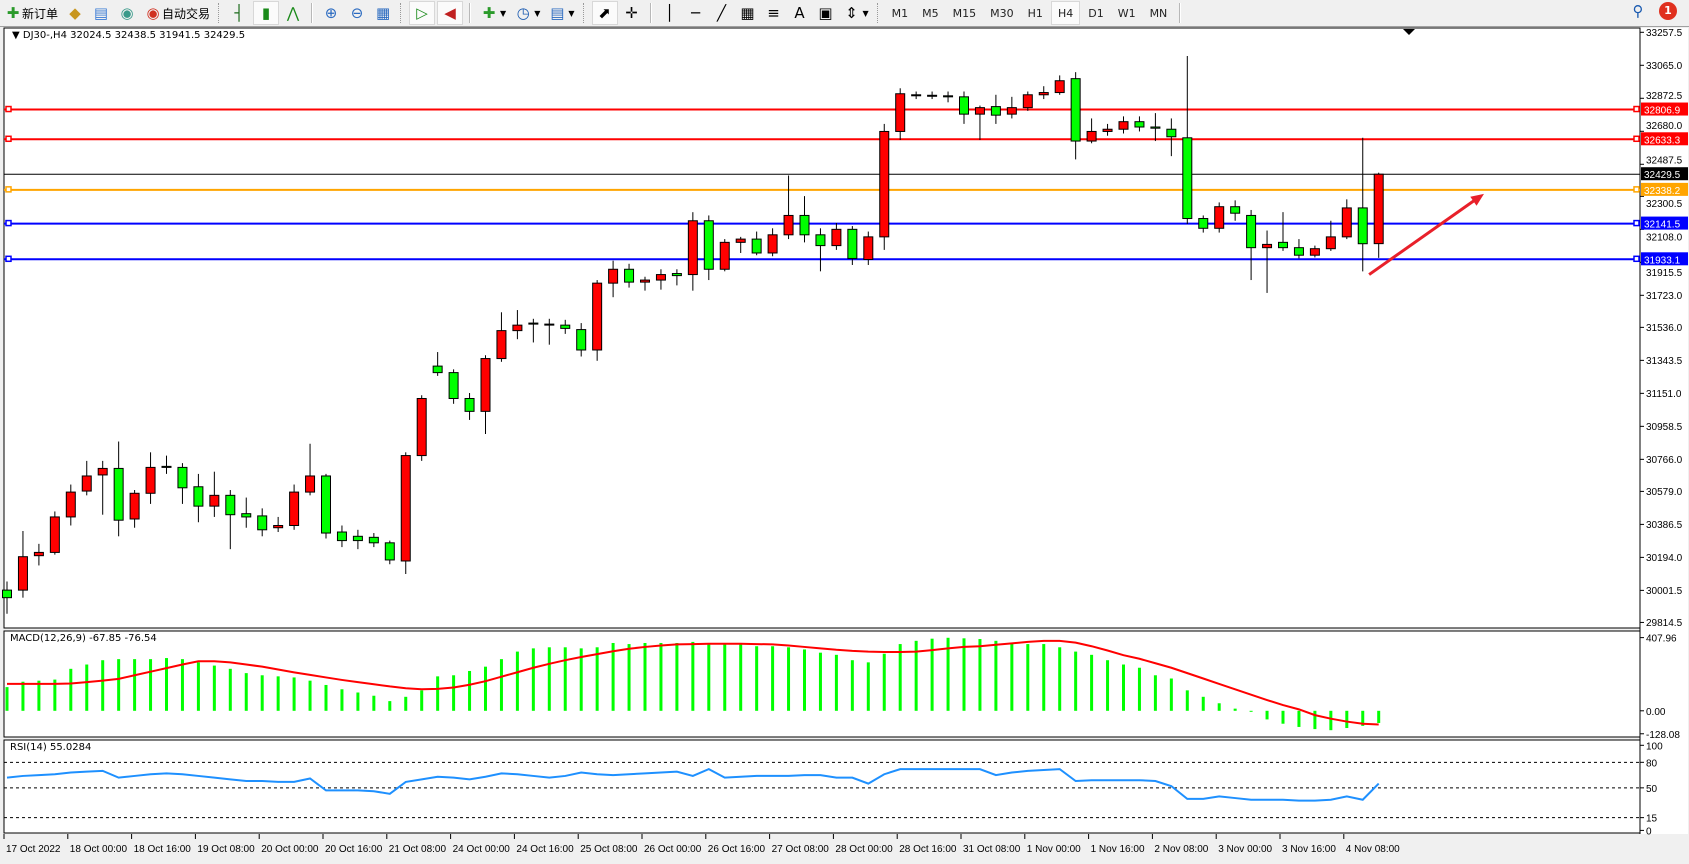 The height and width of the screenshot is (864, 1689). Describe the element at coordinates (226, 849) in the screenshot. I see `time-tick-label: 19 Oct 08:00` at that location.